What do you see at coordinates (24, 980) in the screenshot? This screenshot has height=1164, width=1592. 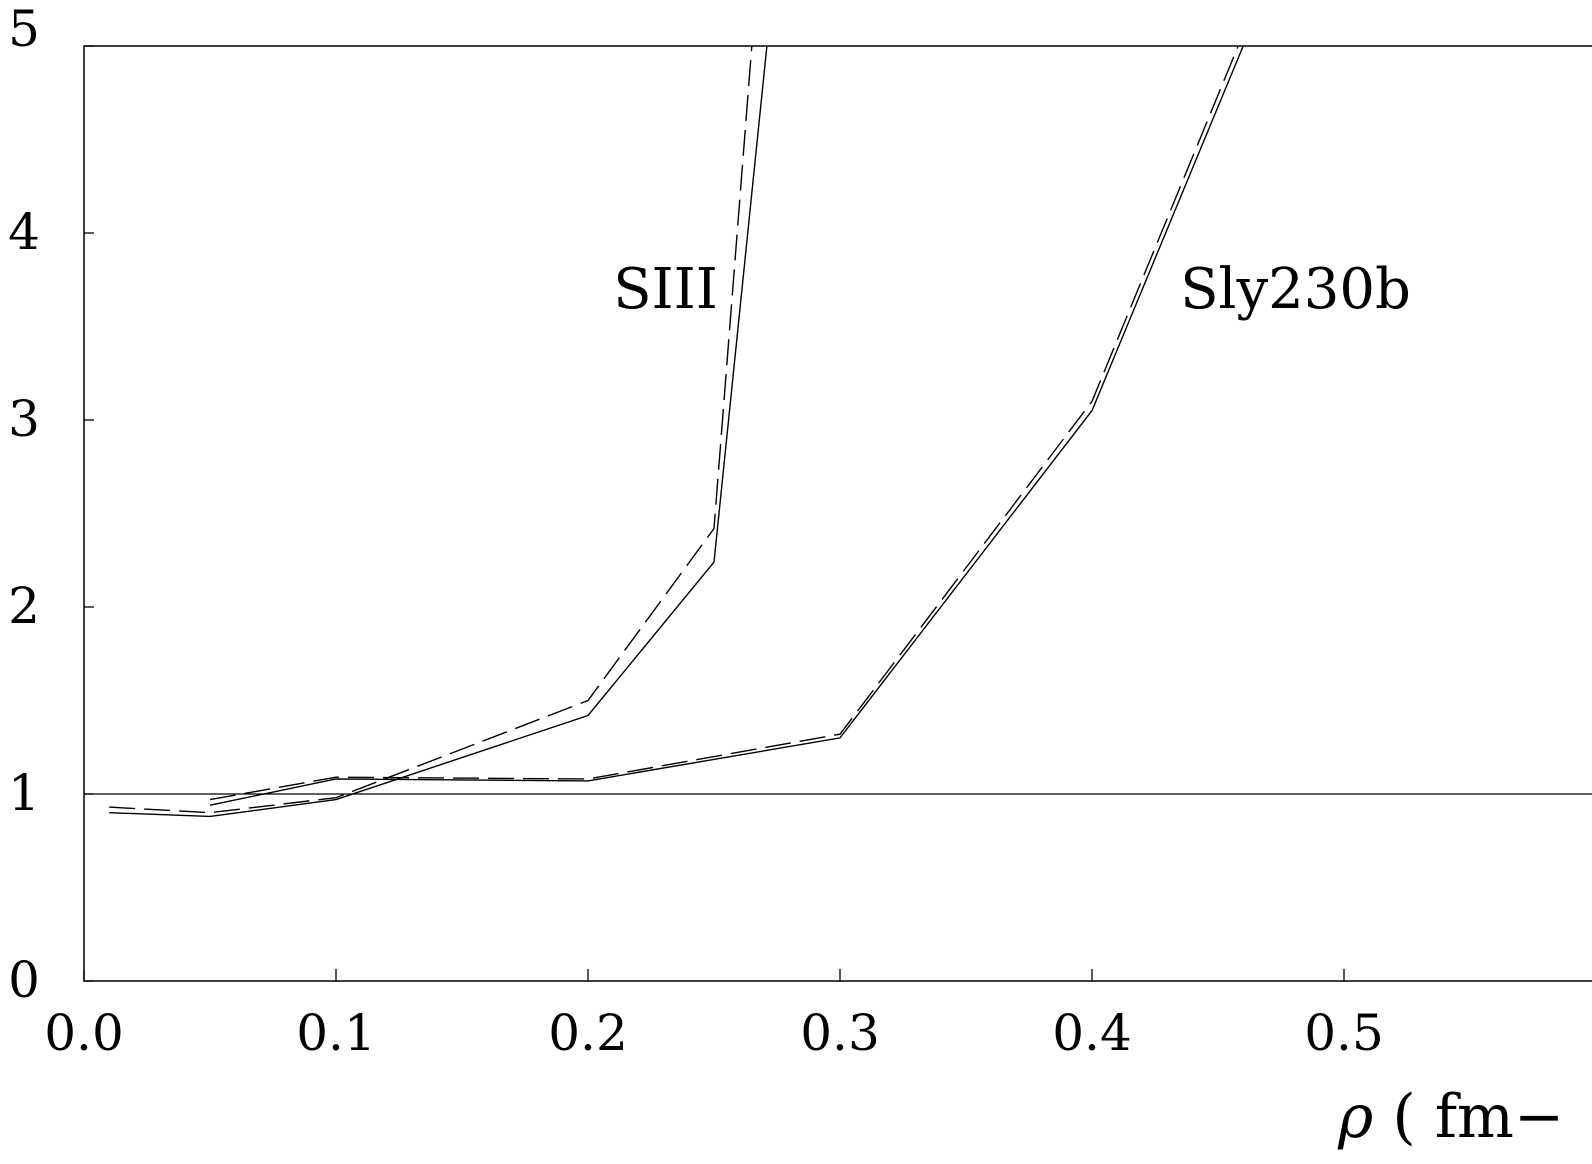 I see `y-tick-label: 0` at bounding box center [24, 980].